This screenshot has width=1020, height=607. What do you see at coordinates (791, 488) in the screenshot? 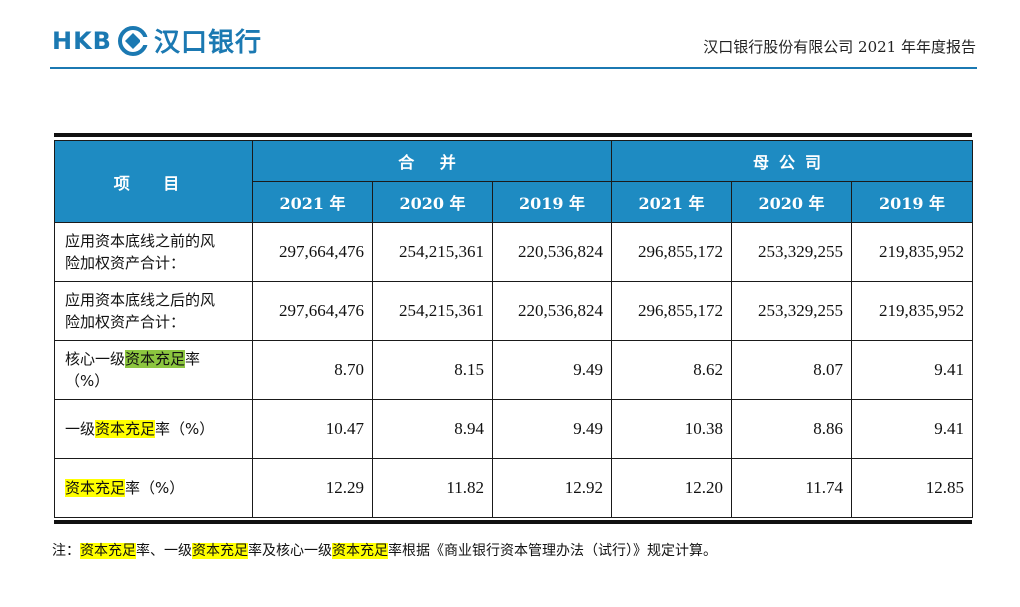
I see `table-cell: 11.74` at bounding box center [791, 488].